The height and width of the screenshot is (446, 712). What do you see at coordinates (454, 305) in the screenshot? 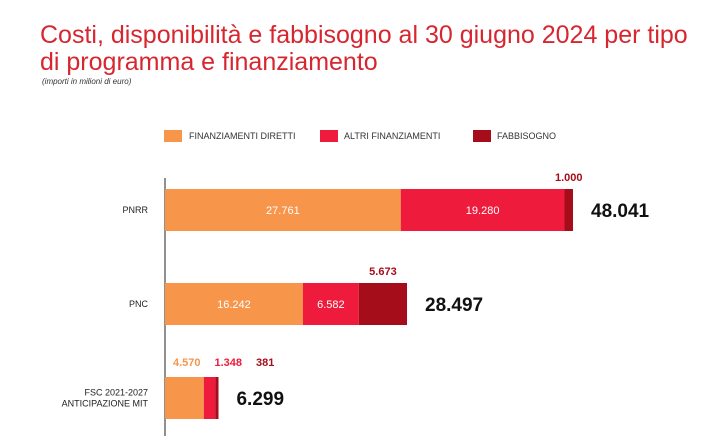
I see `bar-total-label-1: 28.497` at bounding box center [454, 305].